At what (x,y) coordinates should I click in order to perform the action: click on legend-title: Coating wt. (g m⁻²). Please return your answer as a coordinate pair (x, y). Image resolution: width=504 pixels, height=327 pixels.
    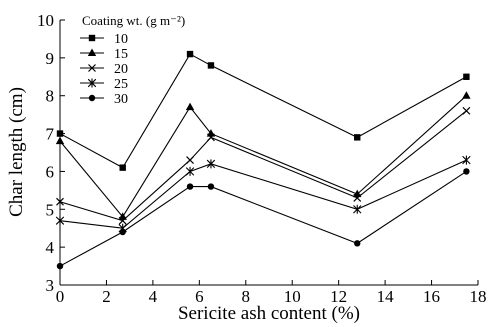
    Looking at the image, I should click on (133, 20).